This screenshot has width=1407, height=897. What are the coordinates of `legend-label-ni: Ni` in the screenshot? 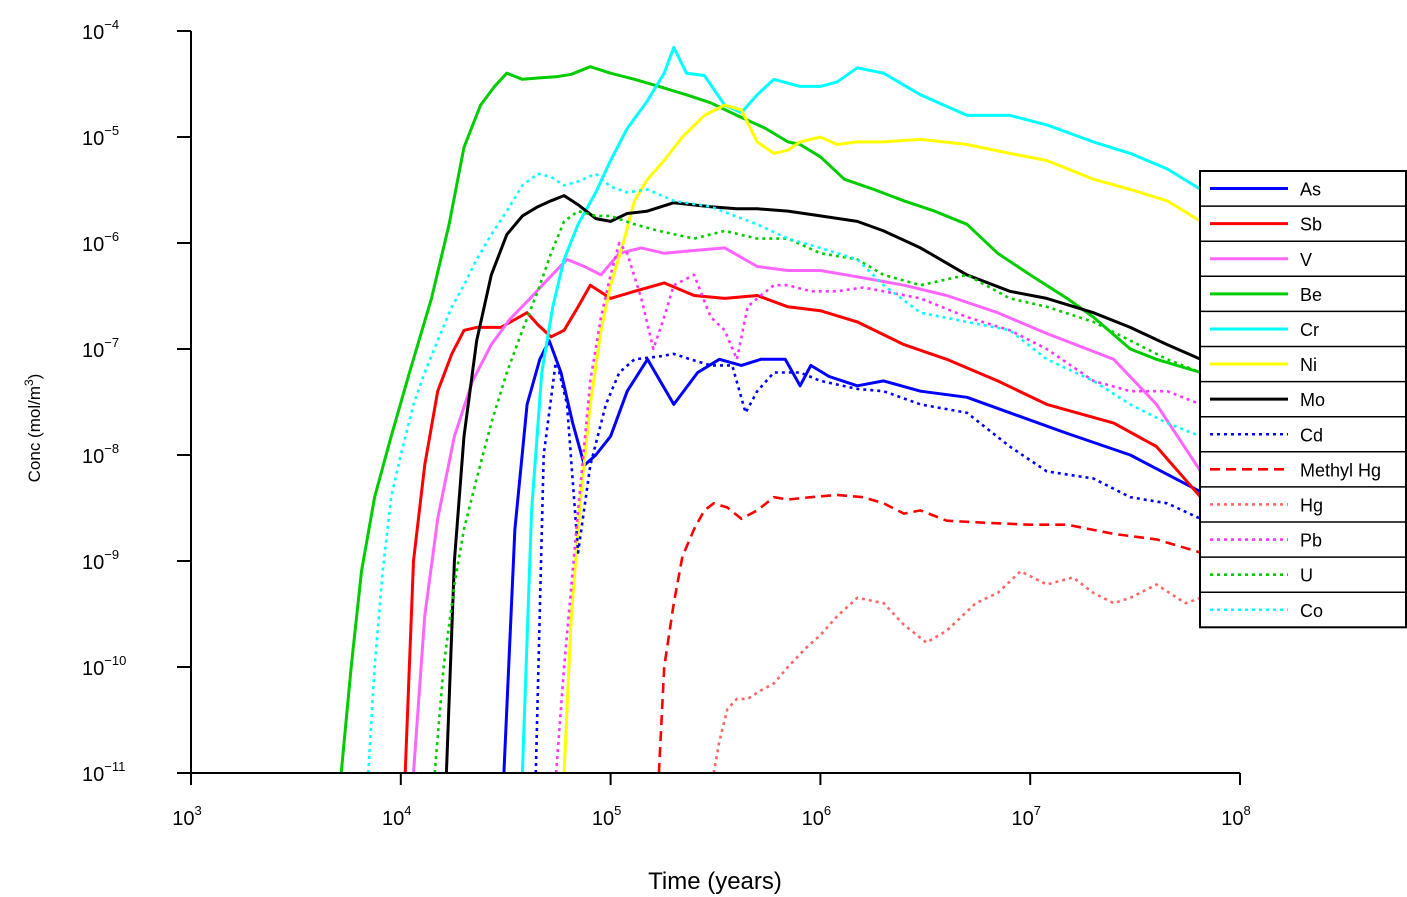 It's located at (1308, 365).